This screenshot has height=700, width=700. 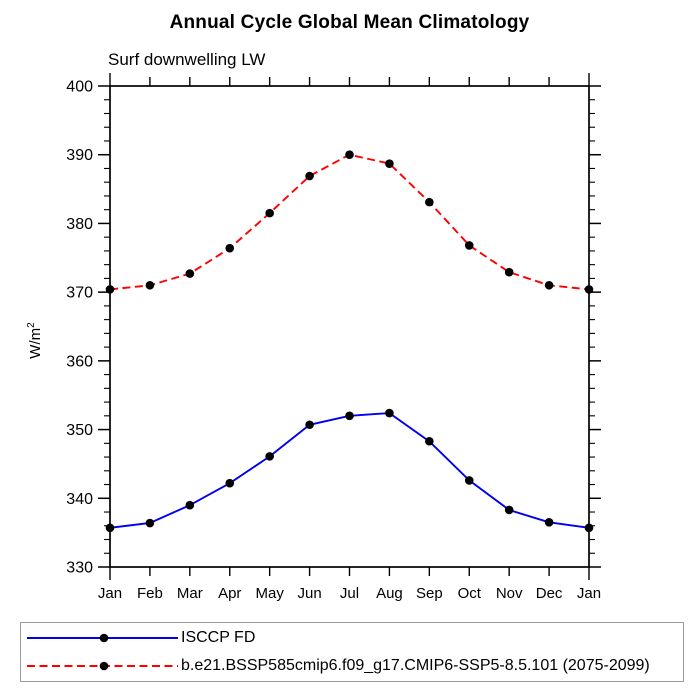 I want to click on y-tick-label: 330, so click(x=79, y=568).